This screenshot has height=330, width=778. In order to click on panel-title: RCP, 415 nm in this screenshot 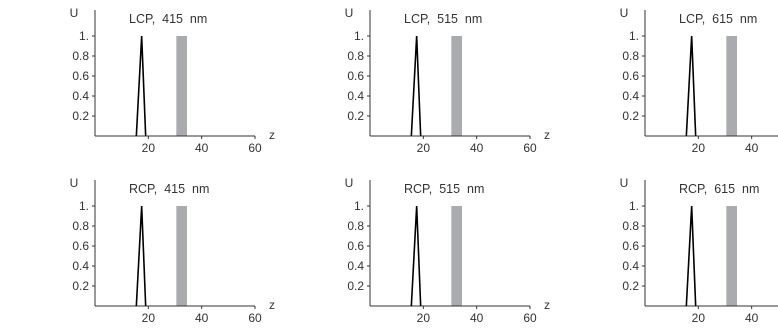, I will do `click(169, 189)`.